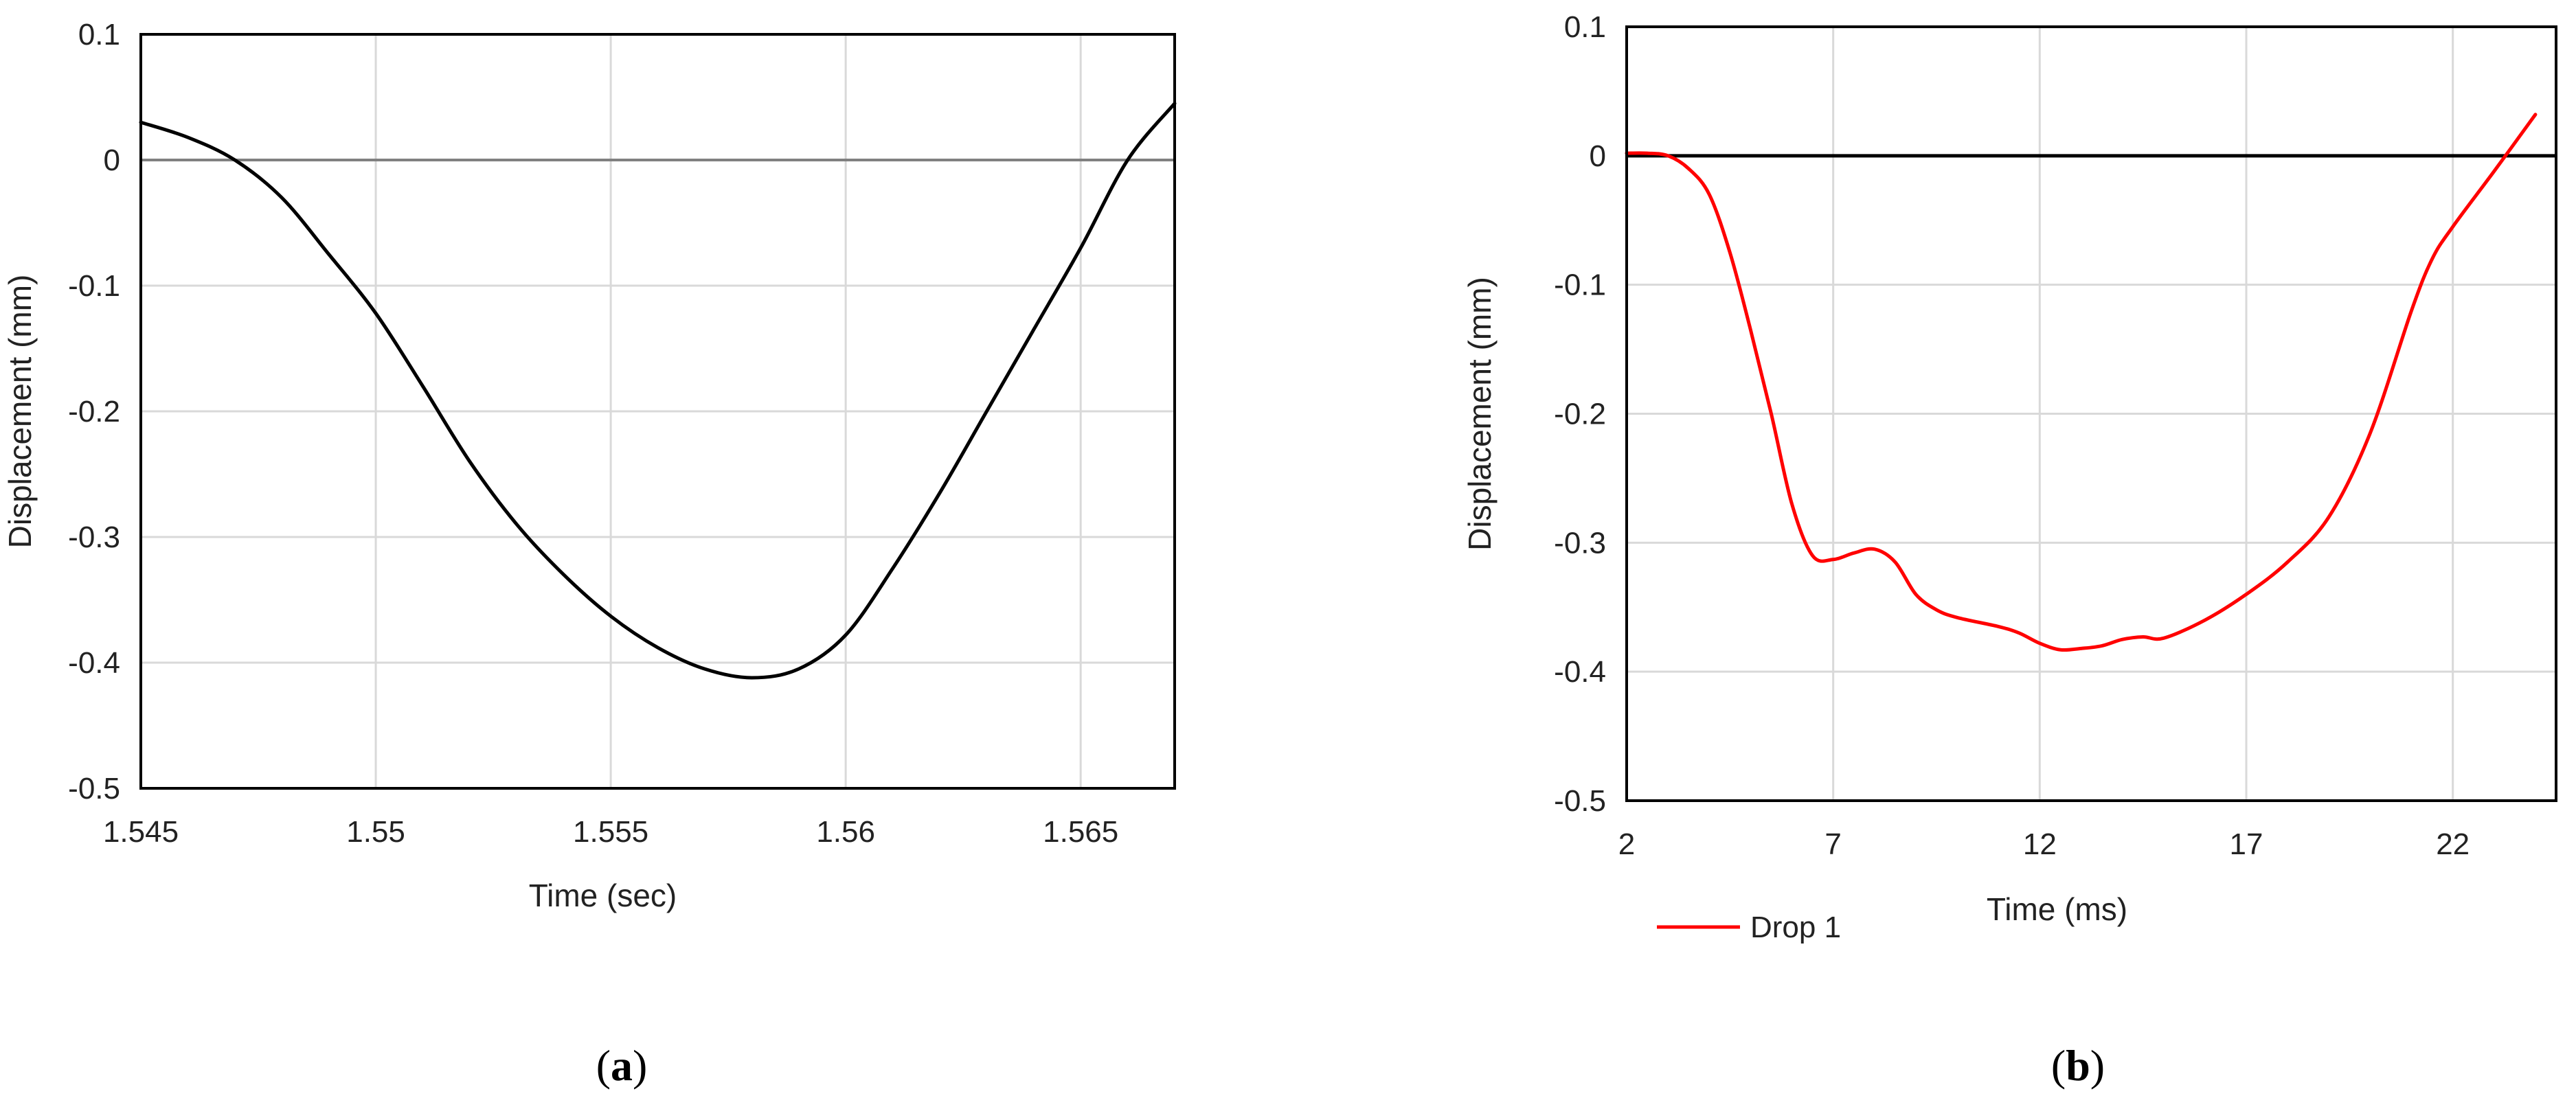 Image resolution: width=2576 pixels, height=1109 pixels. What do you see at coordinates (2040, 844) in the screenshot?
I see `x-tick-label: 12` at bounding box center [2040, 844].